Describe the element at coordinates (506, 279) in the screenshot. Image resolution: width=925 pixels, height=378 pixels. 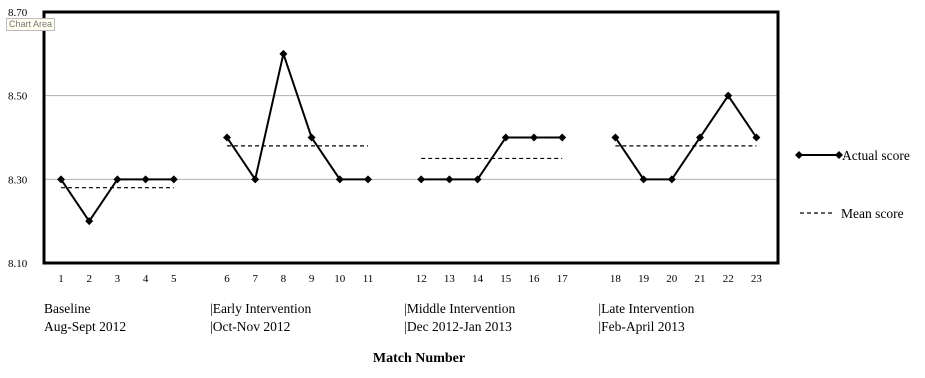
I see `x-tick-label: 15` at that location.